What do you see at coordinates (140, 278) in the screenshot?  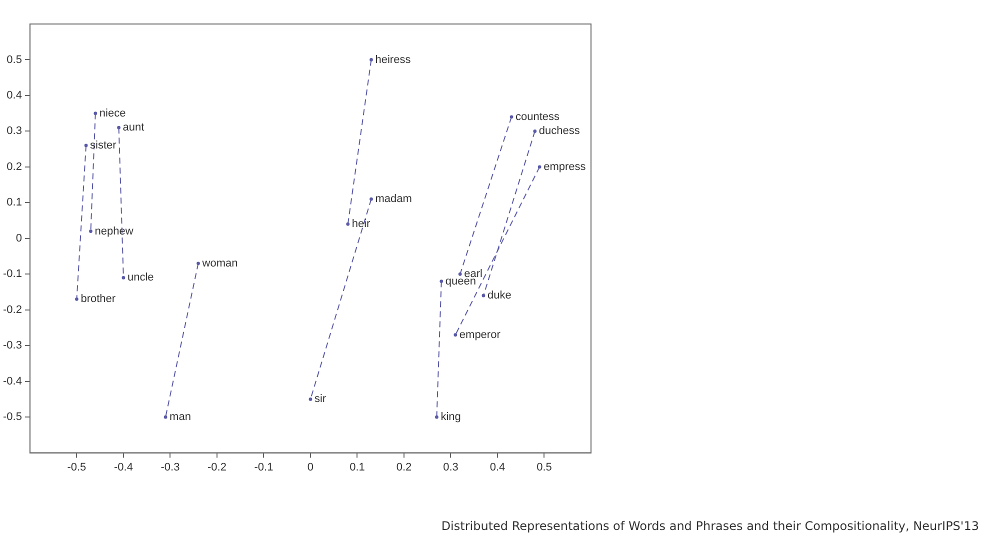 I see `annotation: uncle` at bounding box center [140, 278].